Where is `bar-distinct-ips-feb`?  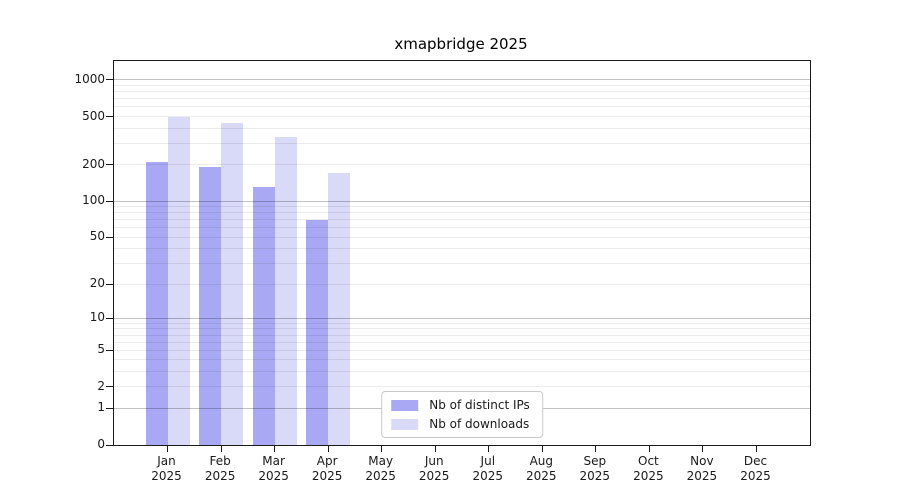
bar-distinct-ips-feb is located at coordinates (210, 306).